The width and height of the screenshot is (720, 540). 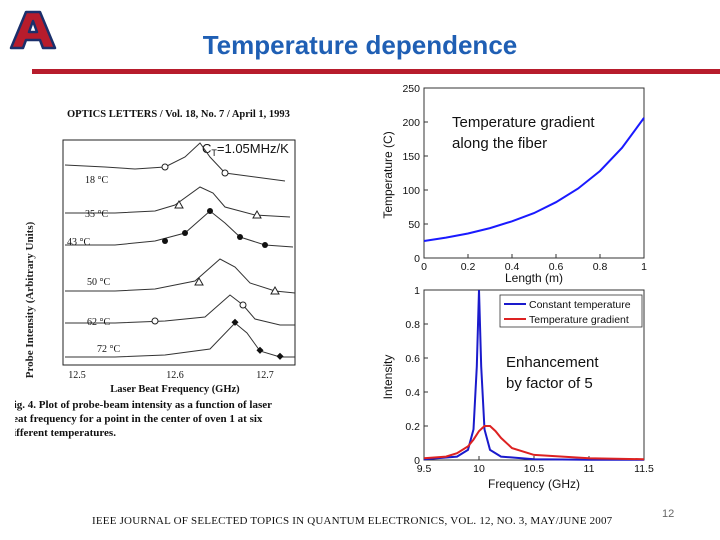 What do you see at coordinates (65, 433) in the screenshot?
I see `caption-line-3: different temperatures.` at bounding box center [65, 433].